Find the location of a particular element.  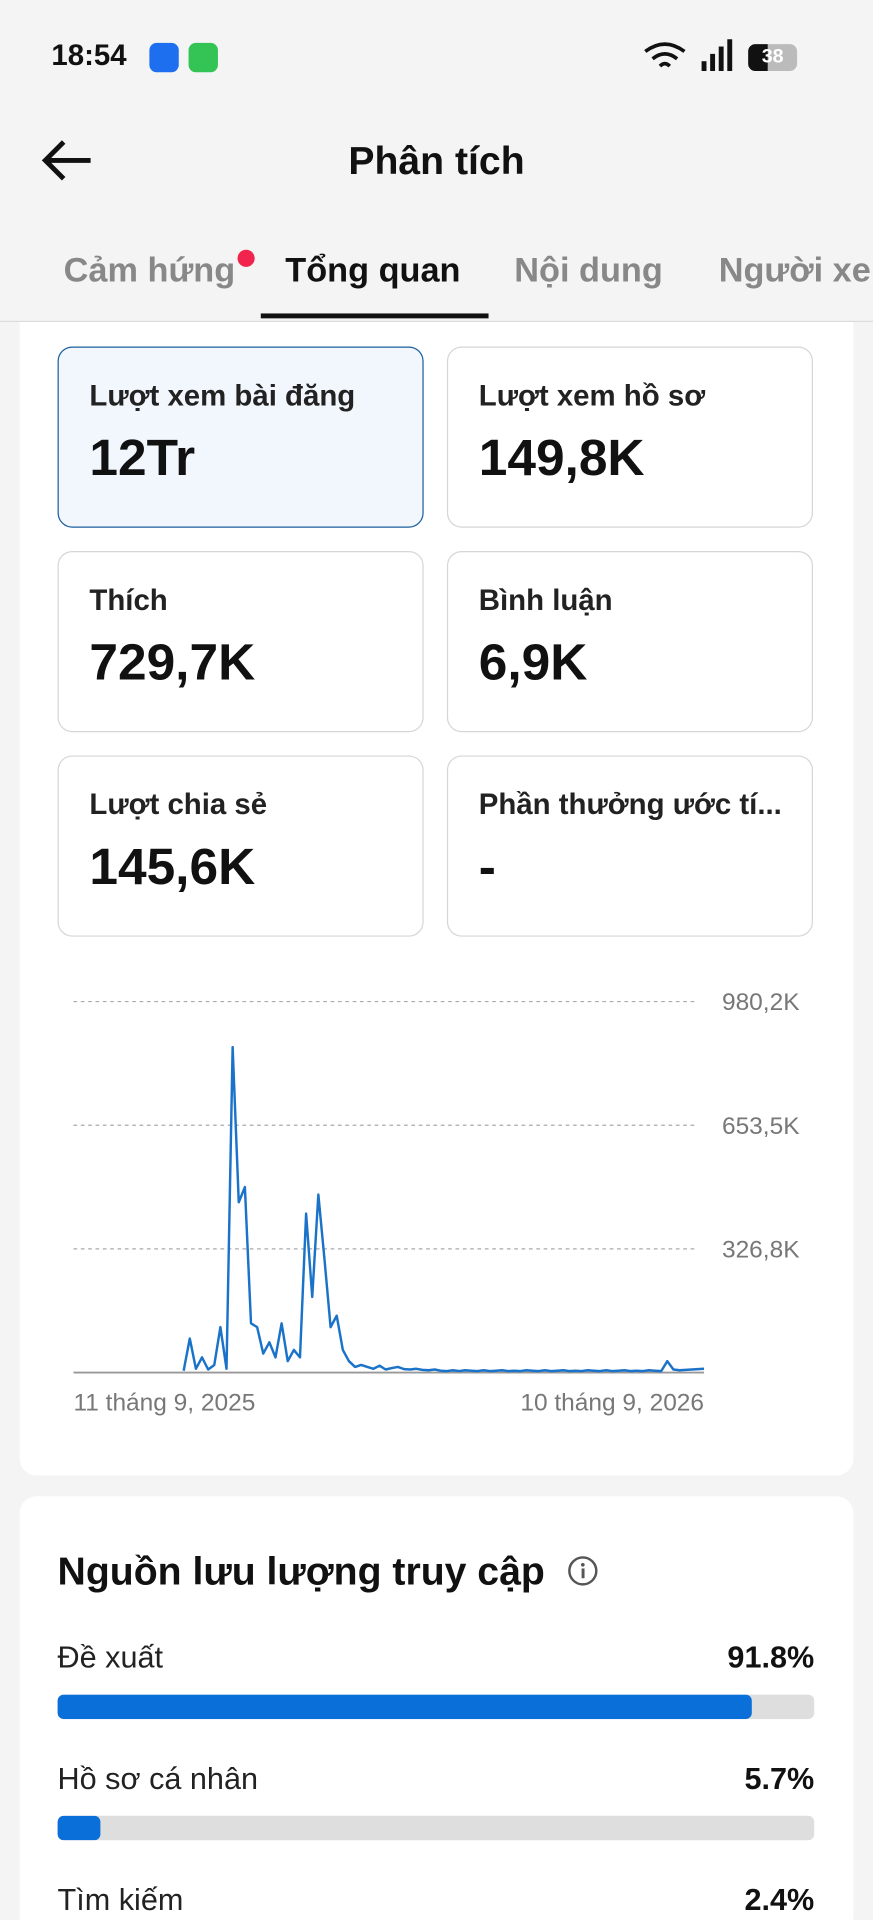

tab: Nội dung is located at coordinates (588, 270).